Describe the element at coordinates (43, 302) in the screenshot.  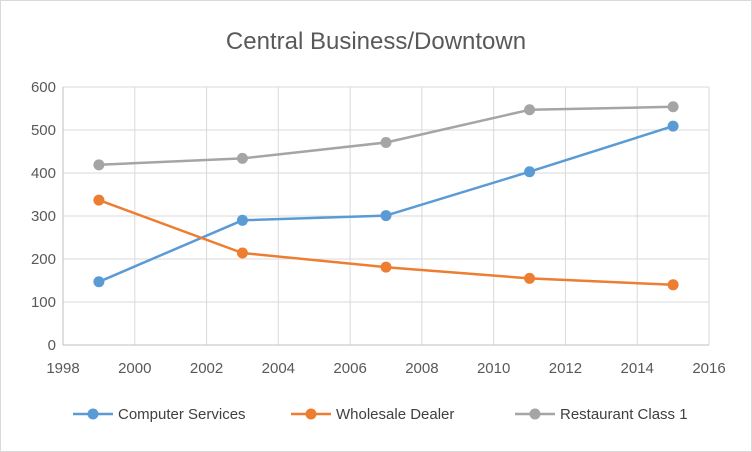
I see `y-tick-label: 100` at that location.